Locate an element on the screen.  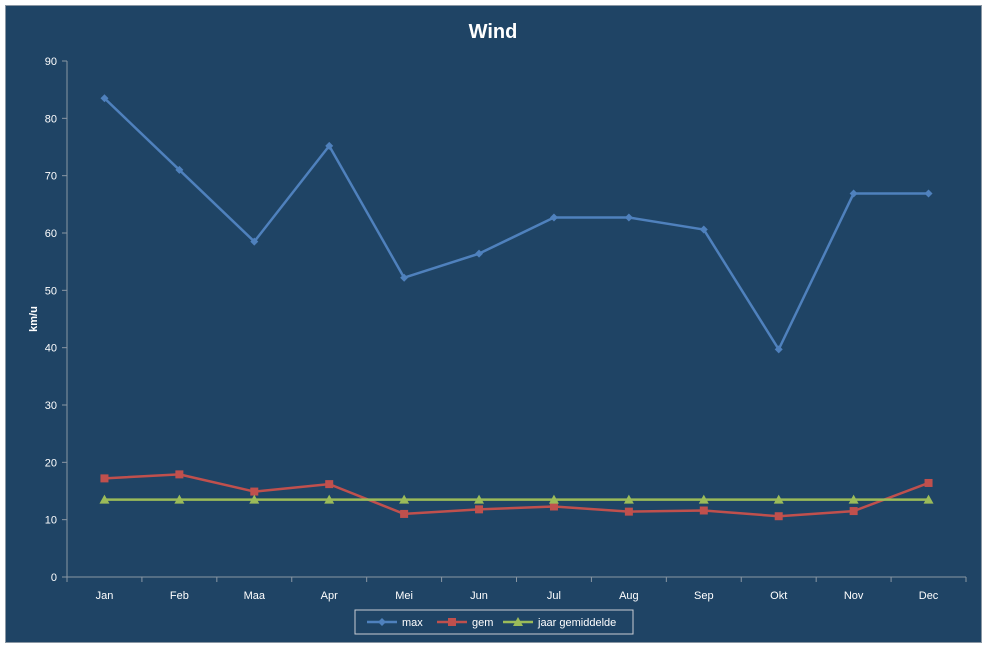
y-tick-label: 80 is located at coordinates (51, 119).